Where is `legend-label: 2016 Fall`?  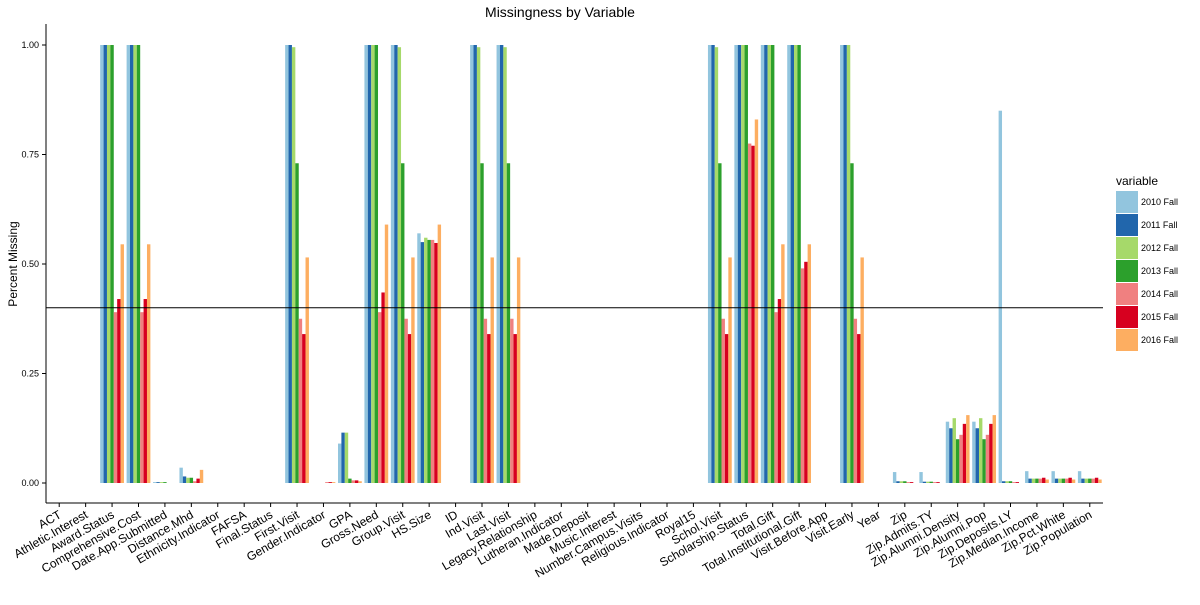 legend-label: 2016 Fall is located at coordinates (1159, 340).